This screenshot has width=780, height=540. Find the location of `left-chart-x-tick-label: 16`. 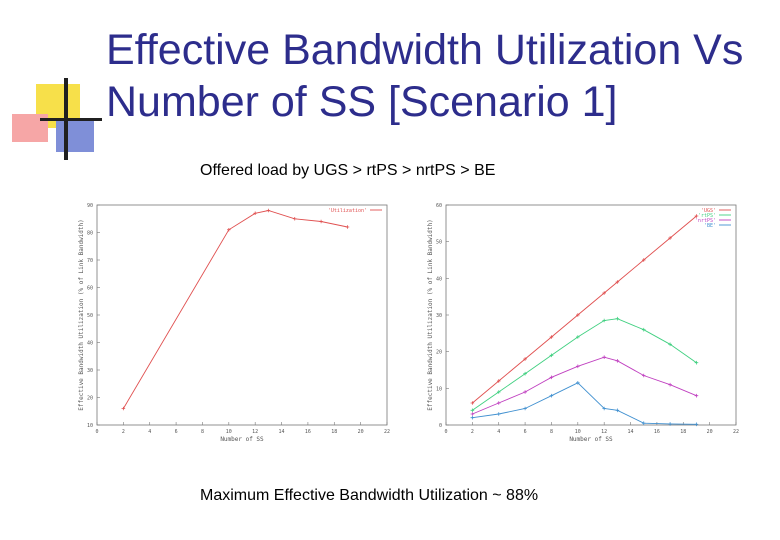

left-chart-x-tick-label: 16 is located at coordinates (308, 432).